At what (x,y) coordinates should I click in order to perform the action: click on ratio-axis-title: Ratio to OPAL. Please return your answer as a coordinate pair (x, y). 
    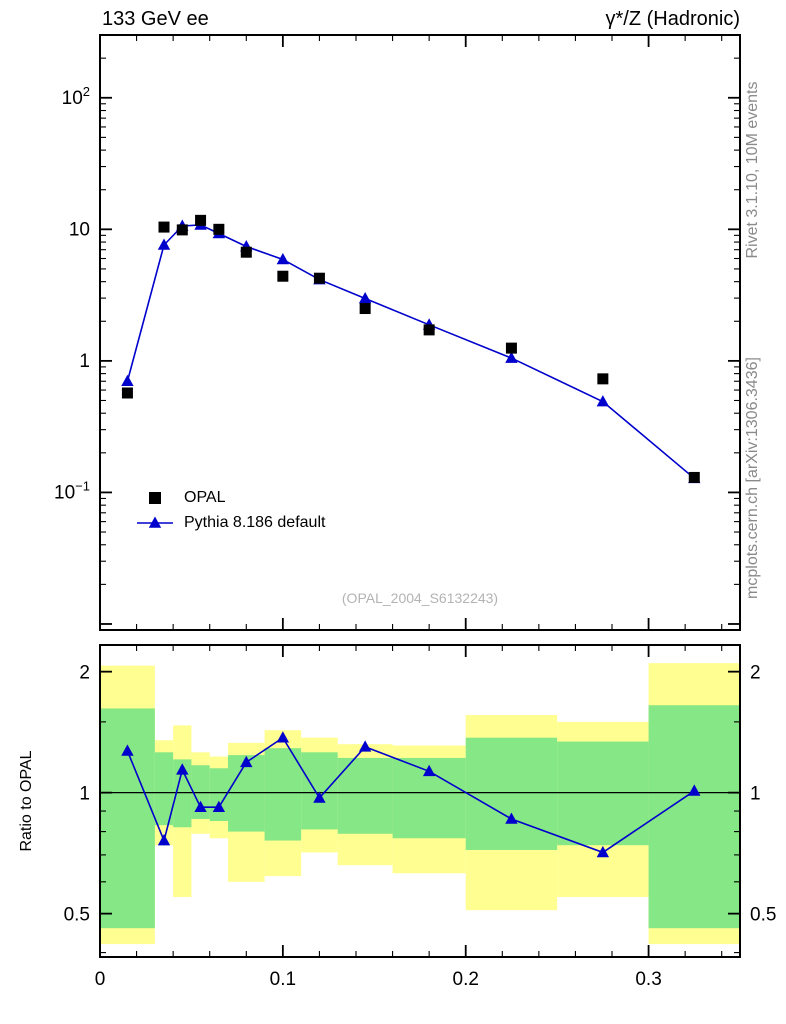
    Looking at the image, I should click on (26, 801).